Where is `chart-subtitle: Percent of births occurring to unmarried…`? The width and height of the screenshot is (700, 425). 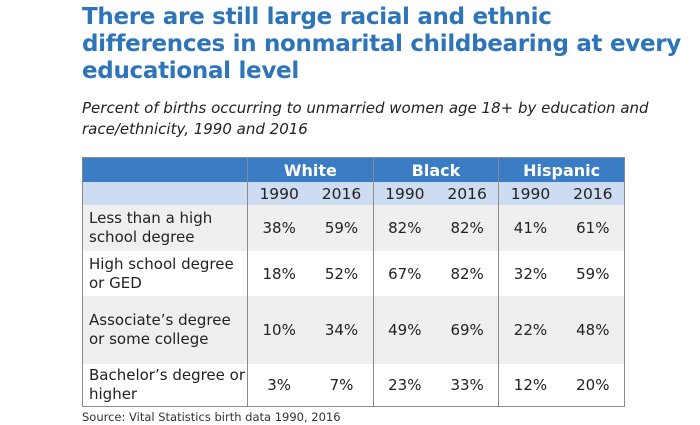 chart-subtitle: Percent of births occurring to unmarried… is located at coordinates (365, 118).